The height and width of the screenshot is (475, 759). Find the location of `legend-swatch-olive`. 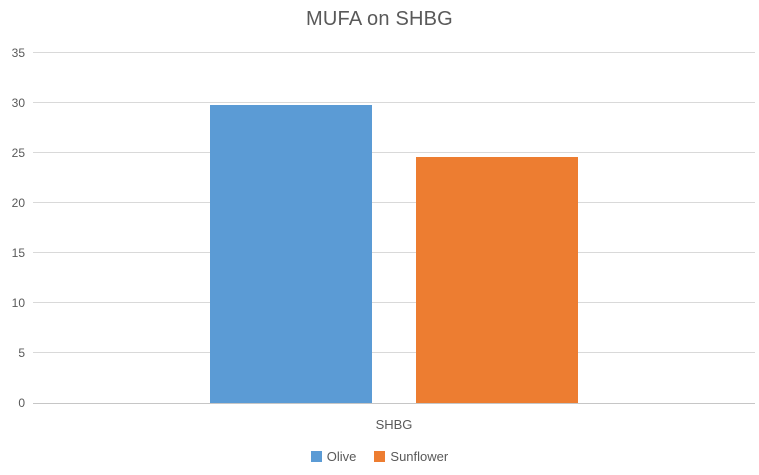

legend-swatch-olive is located at coordinates (316, 456).